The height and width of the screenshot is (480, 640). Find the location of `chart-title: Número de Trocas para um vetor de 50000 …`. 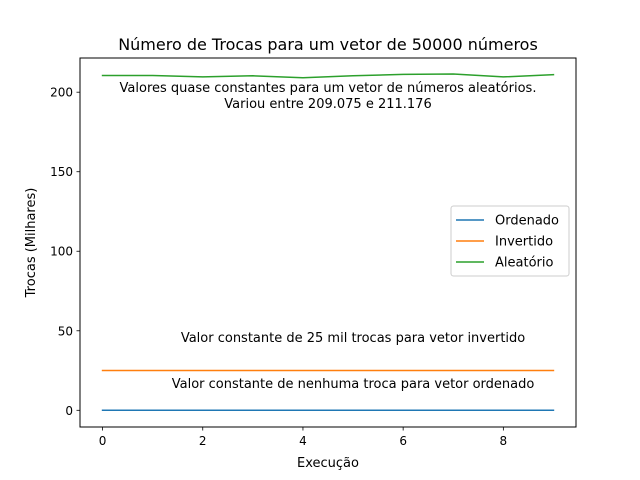

chart-title: Número de Trocas para um vetor de 50000 … is located at coordinates (328, 44).